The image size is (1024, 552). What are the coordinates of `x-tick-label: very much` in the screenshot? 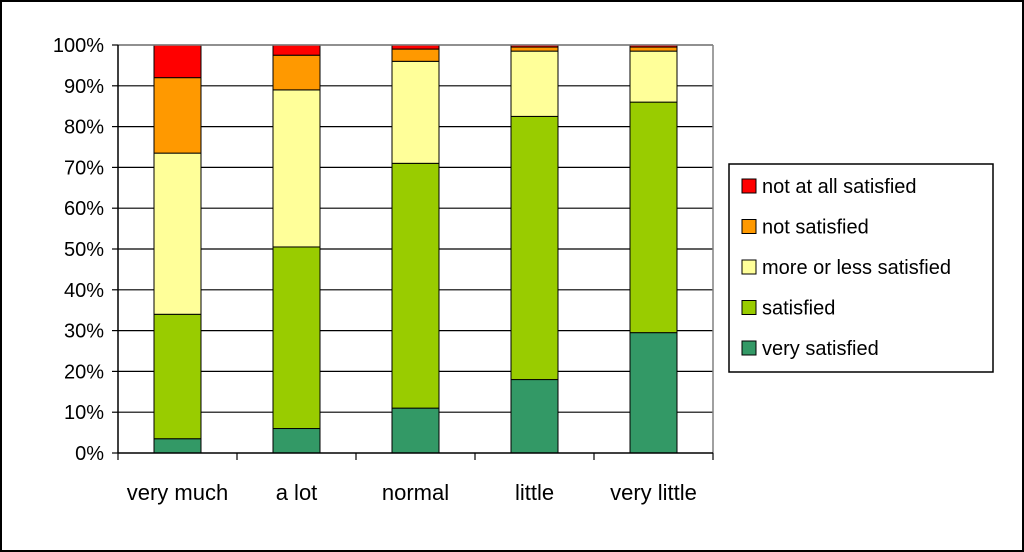 It's located at (177, 492).